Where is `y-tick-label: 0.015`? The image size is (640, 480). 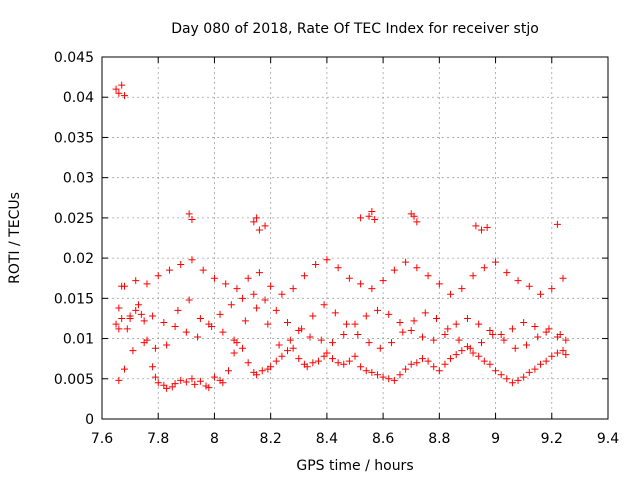 y-tick-label: 0.015 is located at coordinates (74, 299).